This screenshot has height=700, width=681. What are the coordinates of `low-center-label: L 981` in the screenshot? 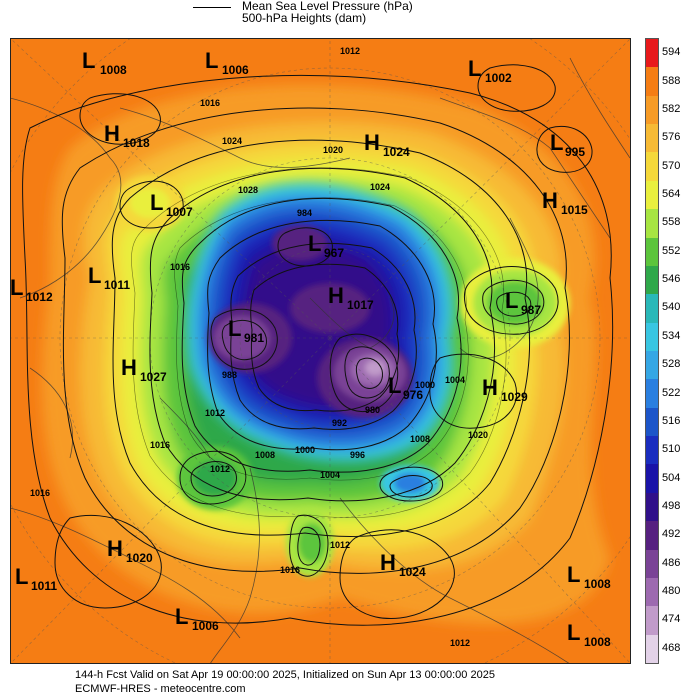 It's located at (246, 330).